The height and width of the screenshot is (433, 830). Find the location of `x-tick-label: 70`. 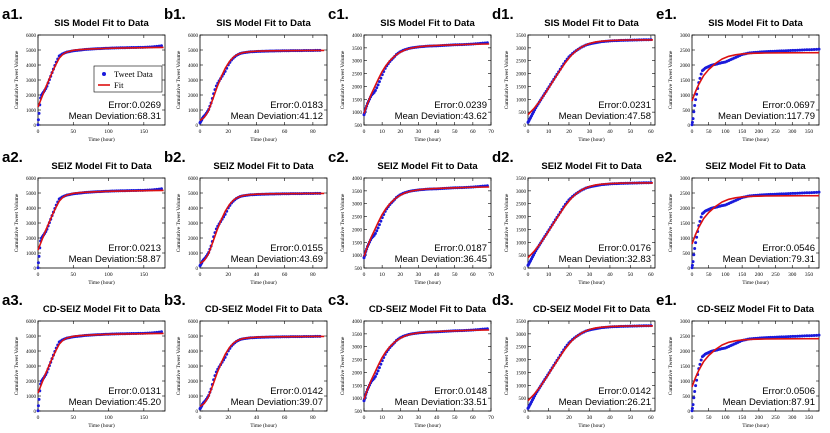

x-tick-label: 70 is located at coordinates (491, 275).